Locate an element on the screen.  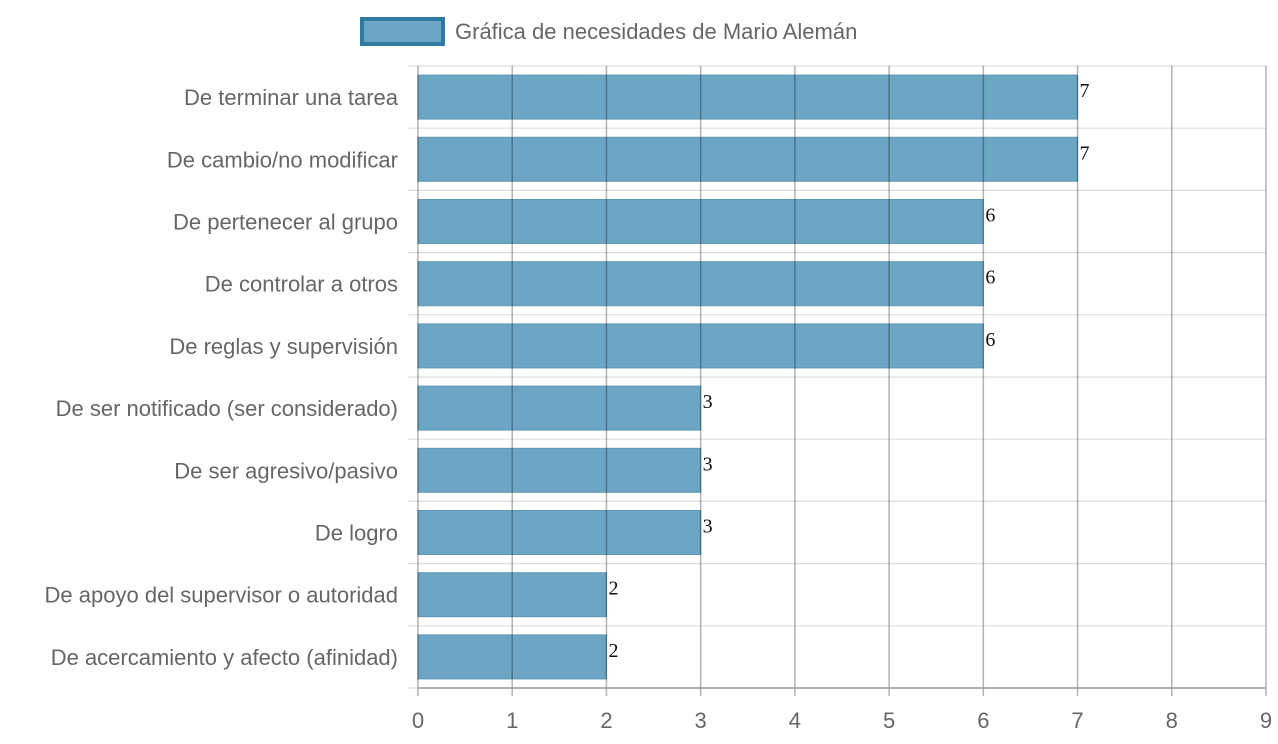
category-label: De ser notificado (ser considerado) is located at coordinates (227, 408).